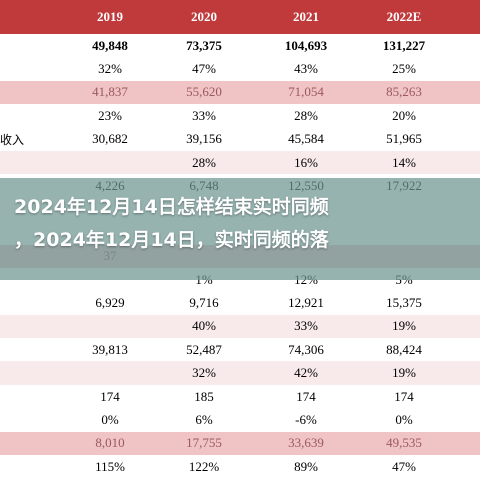 Image resolution: width=480 pixels, height=480 pixels. What do you see at coordinates (306, 373) in the screenshot?
I see `table-cell: 42%` at bounding box center [306, 373].